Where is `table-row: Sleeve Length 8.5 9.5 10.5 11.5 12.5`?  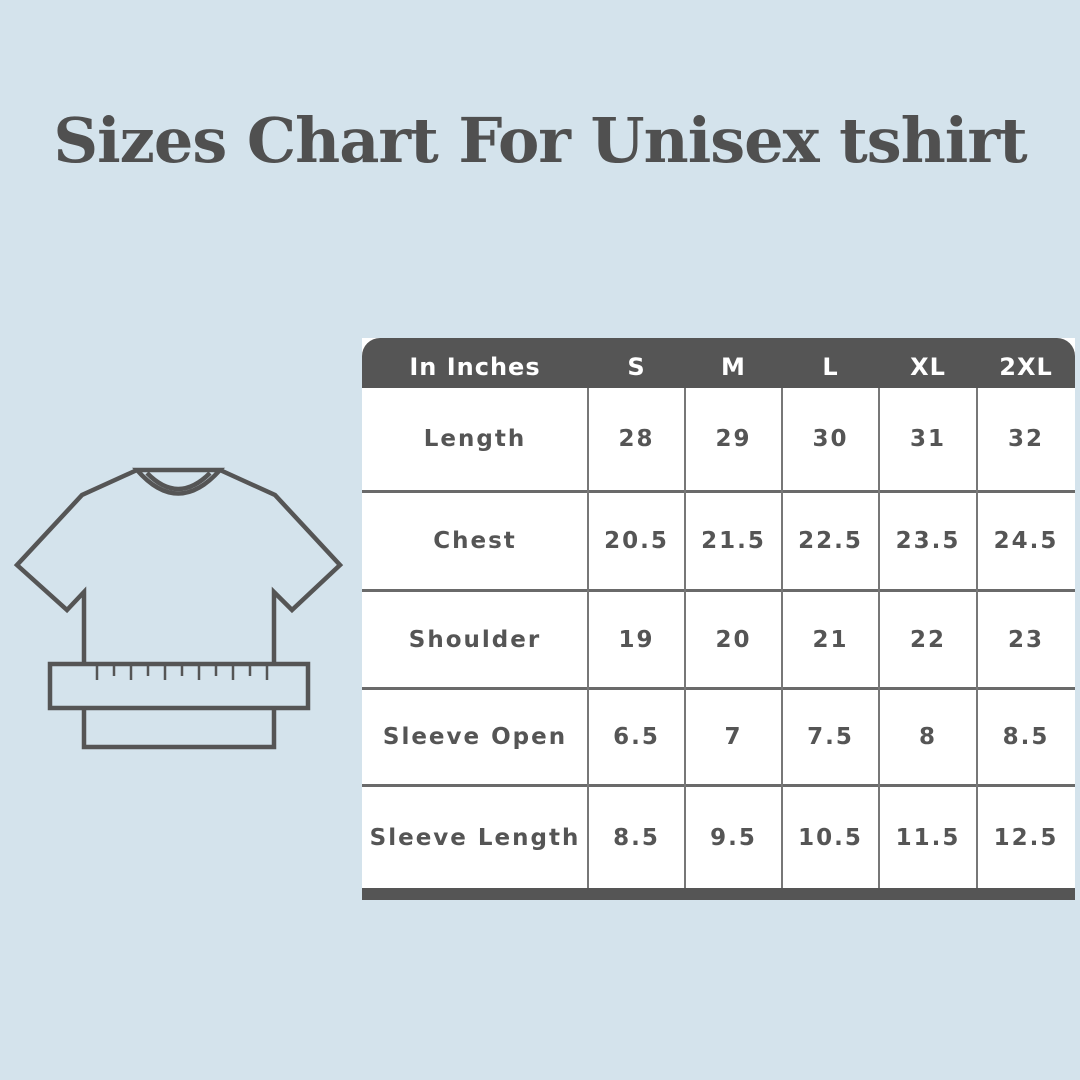
table-row: Sleeve Length 8.5 9.5 10.5 11.5 12.5 is located at coordinates (718, 837).